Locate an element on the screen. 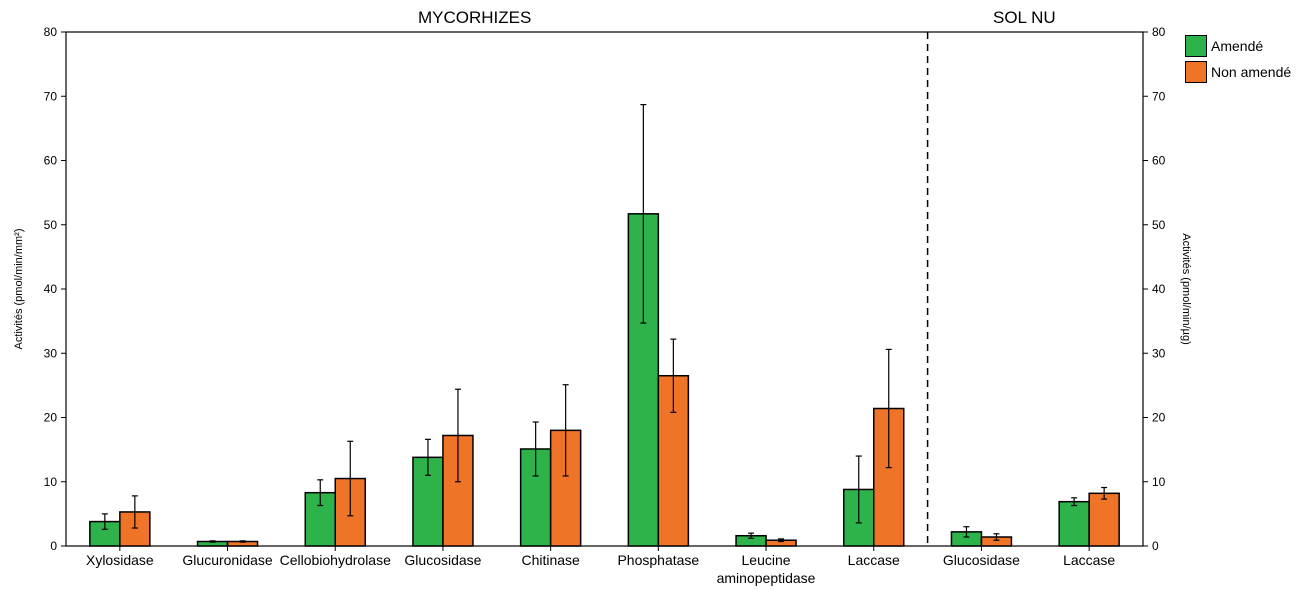  y-tick-label-right: 0 is located at coordinates (1155, 546).